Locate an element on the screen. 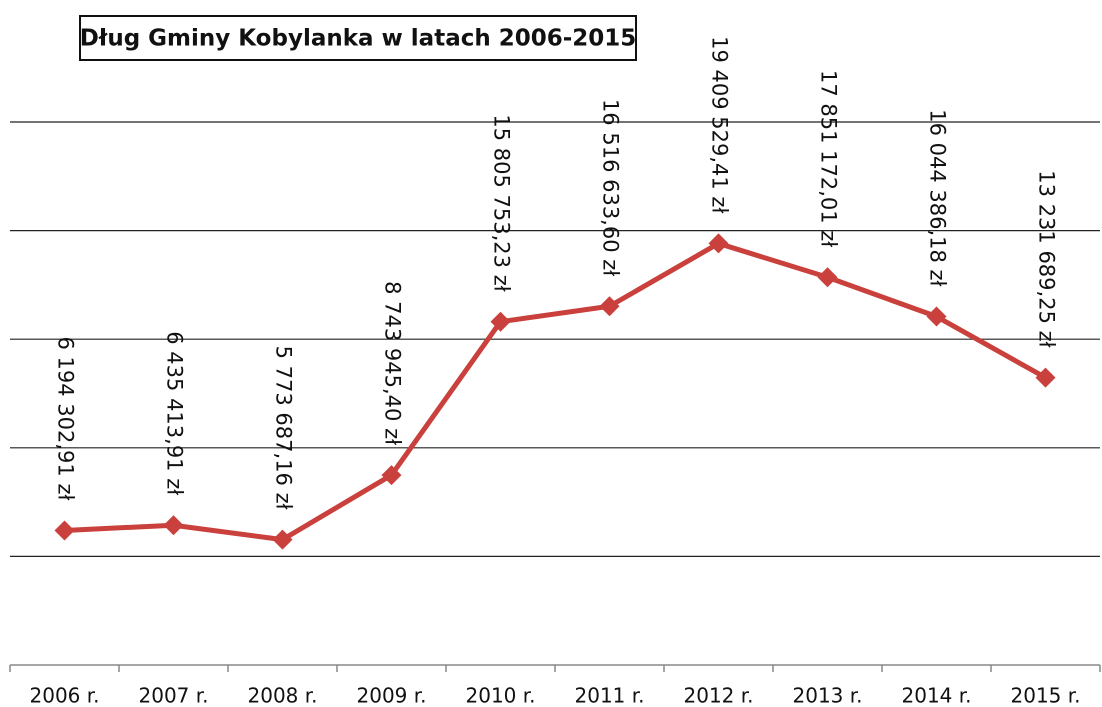 This screenshot has width=1102, height=707. data-label: 17 851 172,01 zł is located at coordinates (829, 158).